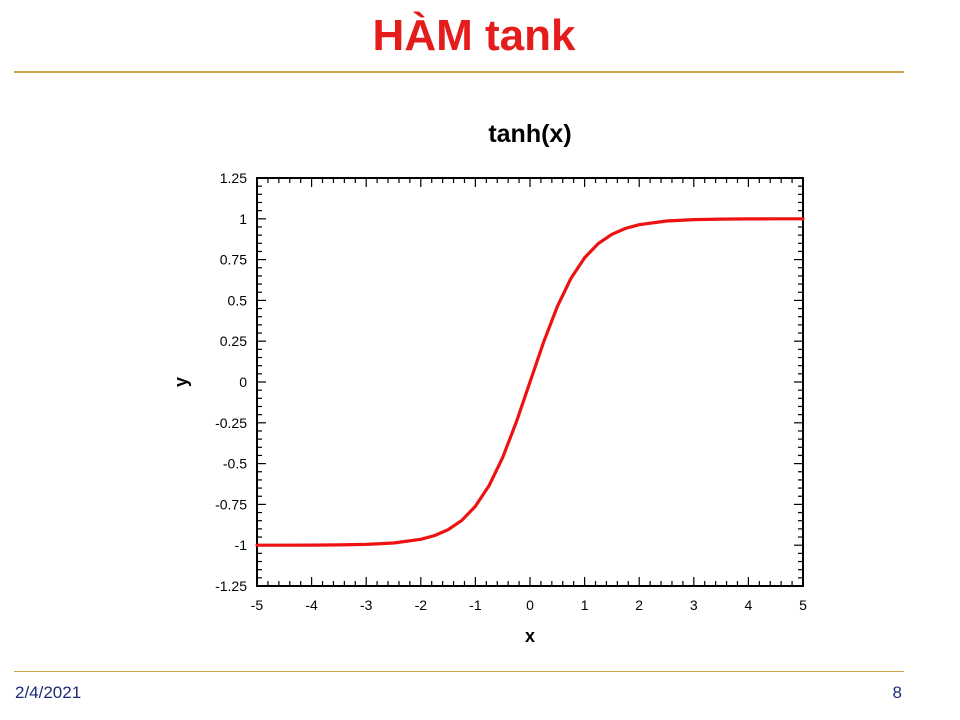 This screenshot has width=960, height=720. I want to click on y-tick-label: 0.5, so click(238, 300).